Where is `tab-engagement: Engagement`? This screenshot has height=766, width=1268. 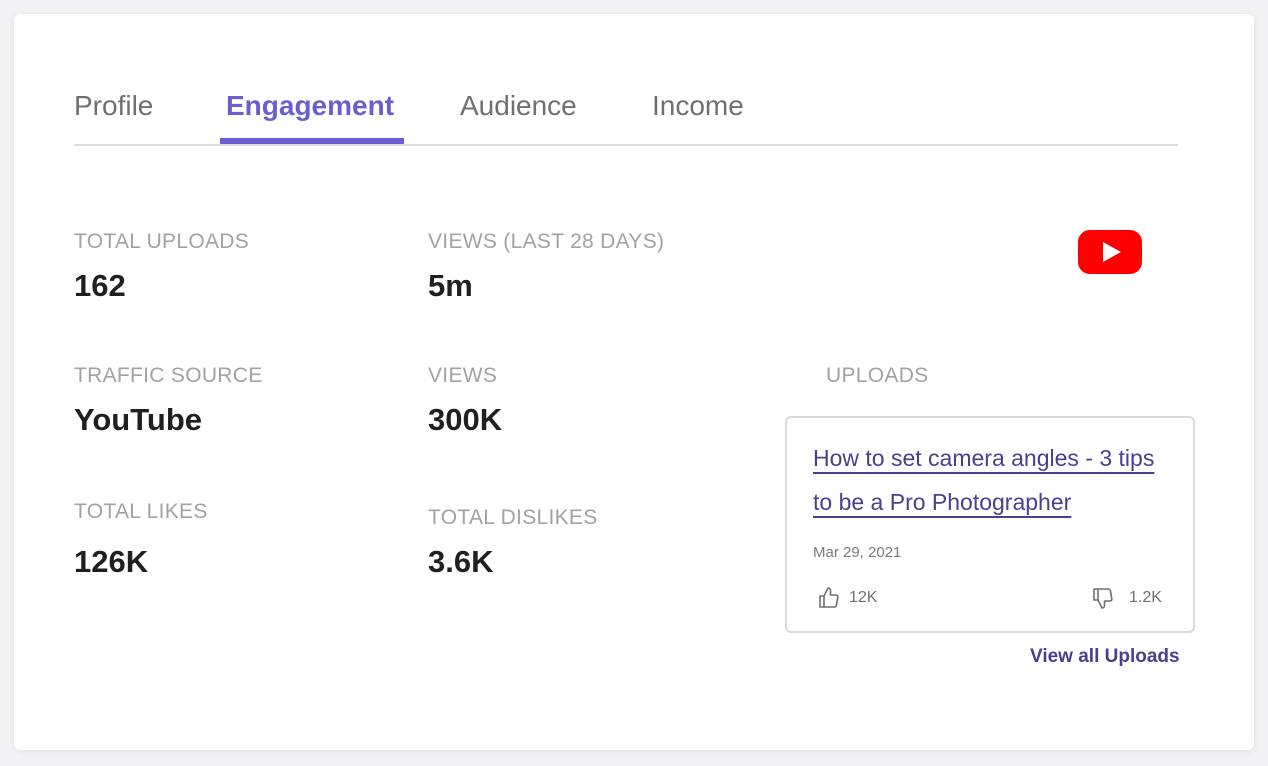 tab-engagement: Engagement is located at coordinates (310, 105).